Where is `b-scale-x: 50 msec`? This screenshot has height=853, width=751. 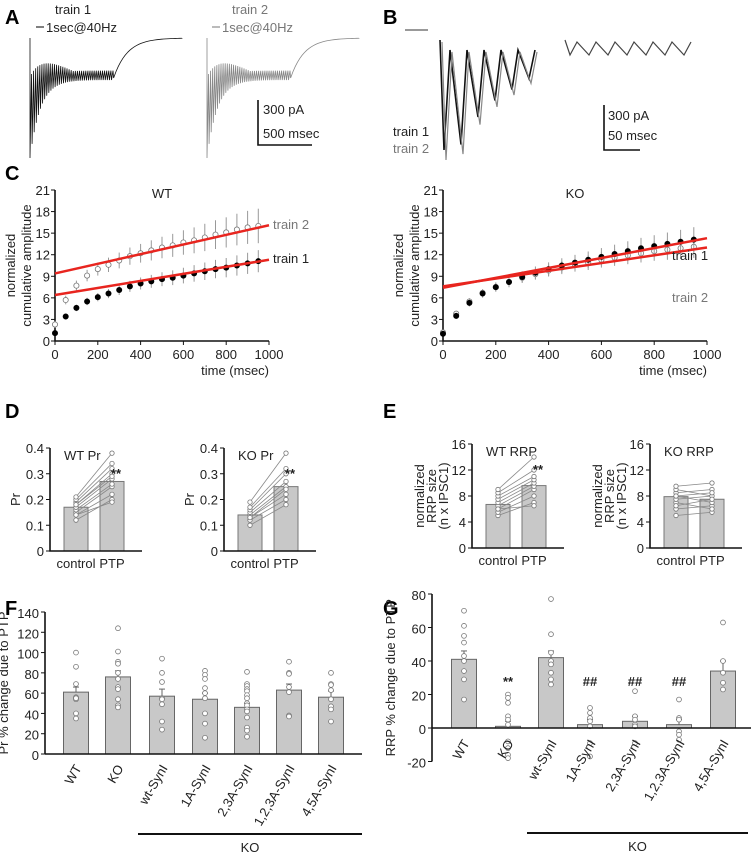 b-scale-x: 50 msec is located at coordinates (633, 135).